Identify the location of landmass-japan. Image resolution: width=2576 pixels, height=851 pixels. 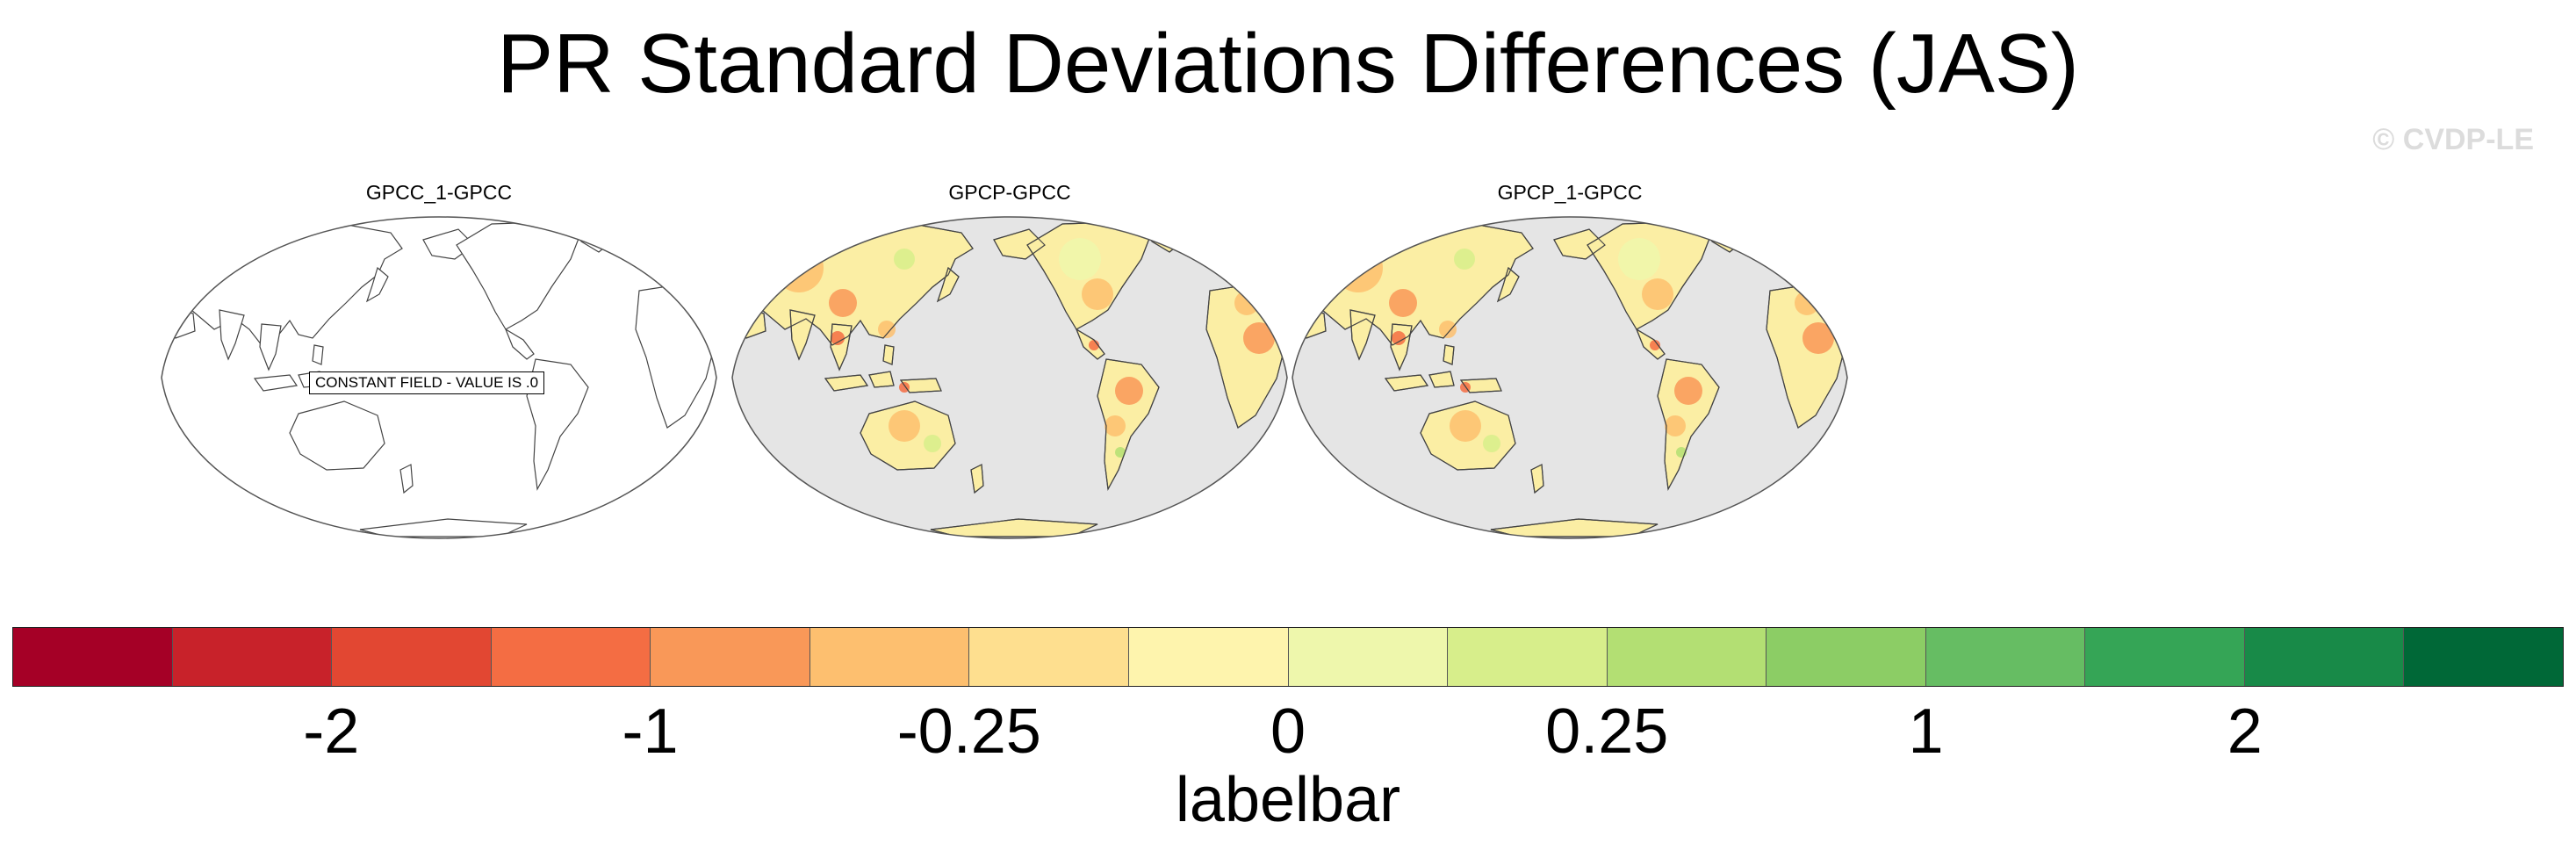
(377, 284).